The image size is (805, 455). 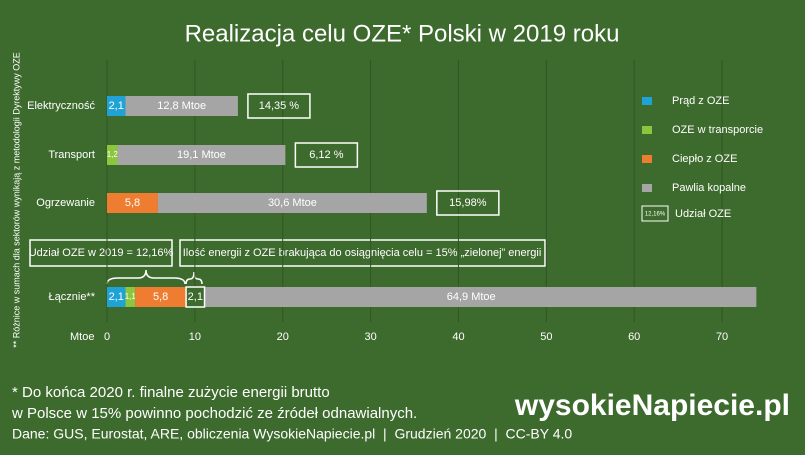 I want to click on x-tick-label: 30, so click(x=370, y=337).